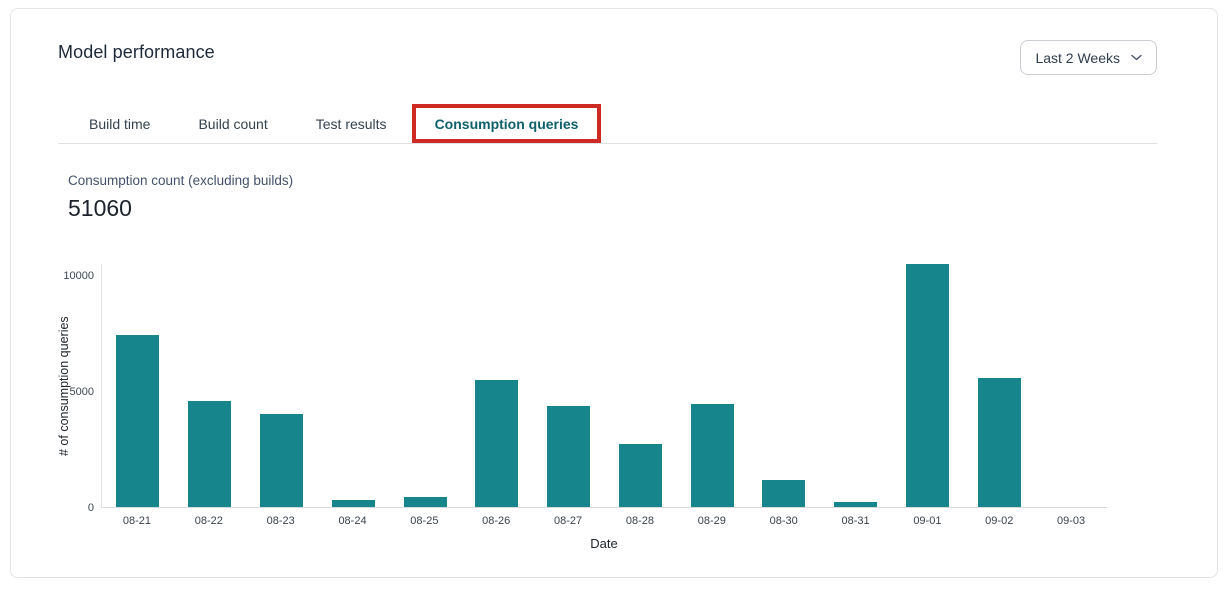 The height and width of the screenshot is (590, 1228). I want to click on tab-divider, so click(607, 143).